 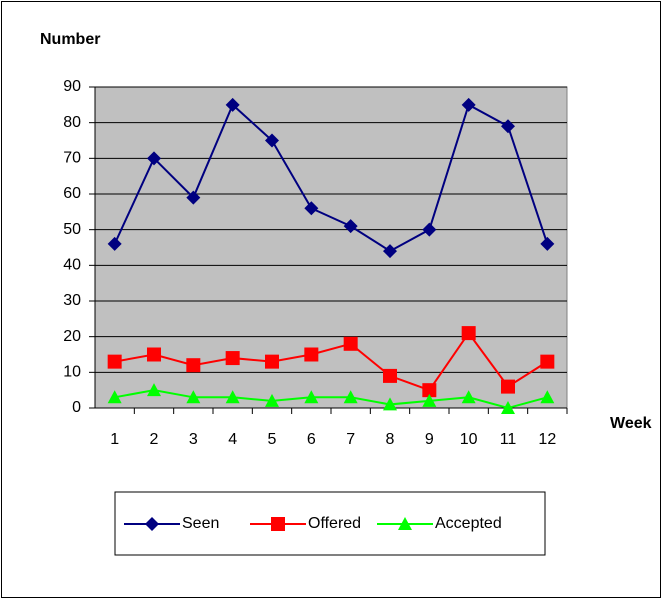 I want to click on y-tick-label: 70, so click(x=72, y=158).